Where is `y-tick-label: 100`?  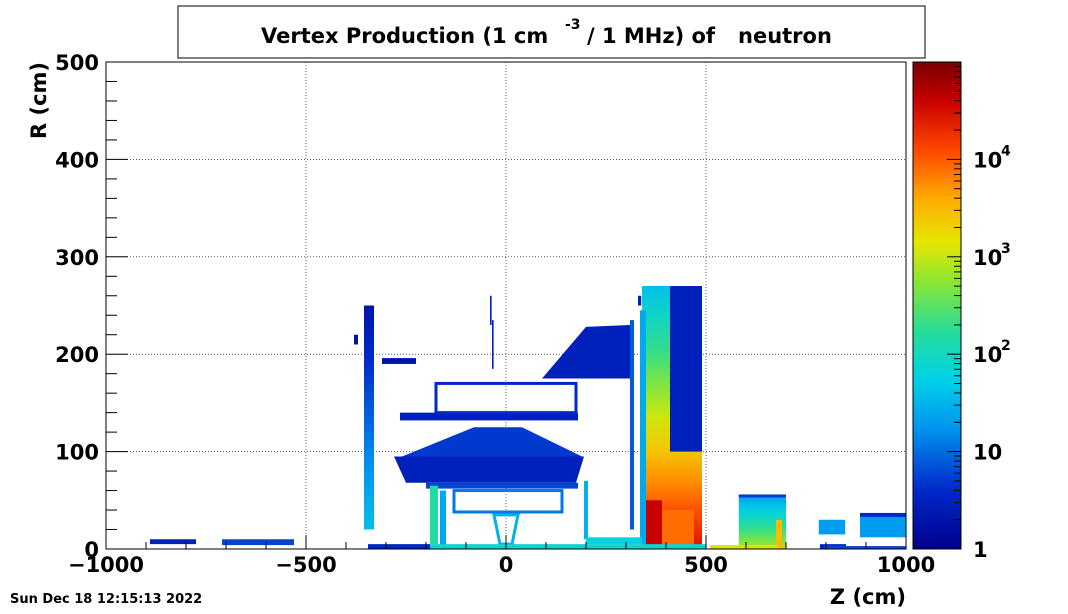
y-tick-label: 100 is located at coordinates (77, 453).